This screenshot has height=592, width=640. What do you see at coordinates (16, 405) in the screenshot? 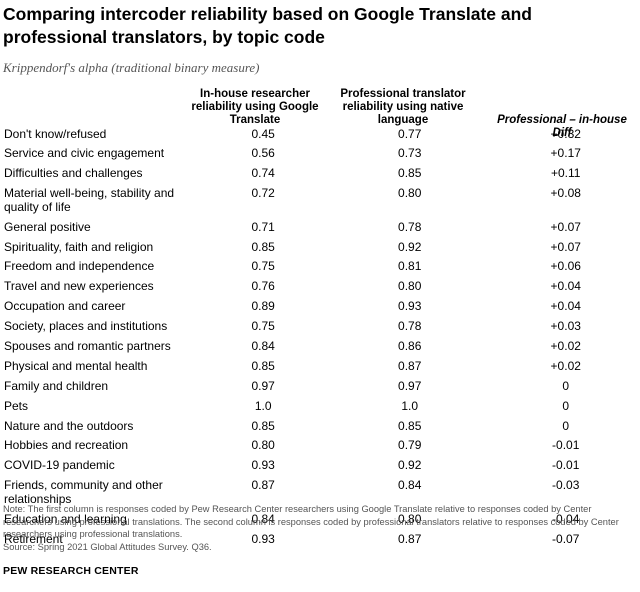
I see `row-label: Pets` at bounding box center [16, 405].